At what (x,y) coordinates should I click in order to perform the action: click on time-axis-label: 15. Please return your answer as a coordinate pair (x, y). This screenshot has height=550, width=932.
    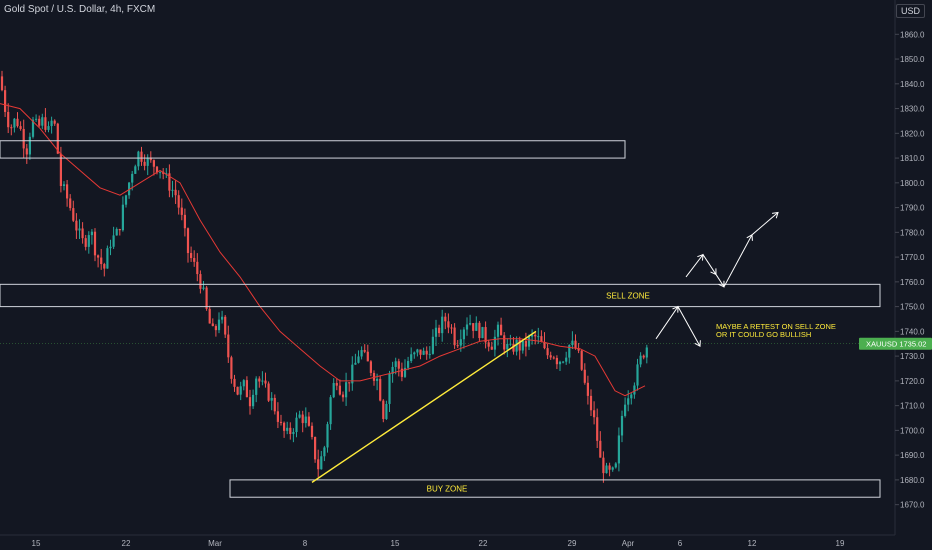
    Looking at the image, I should click on (36, 543).